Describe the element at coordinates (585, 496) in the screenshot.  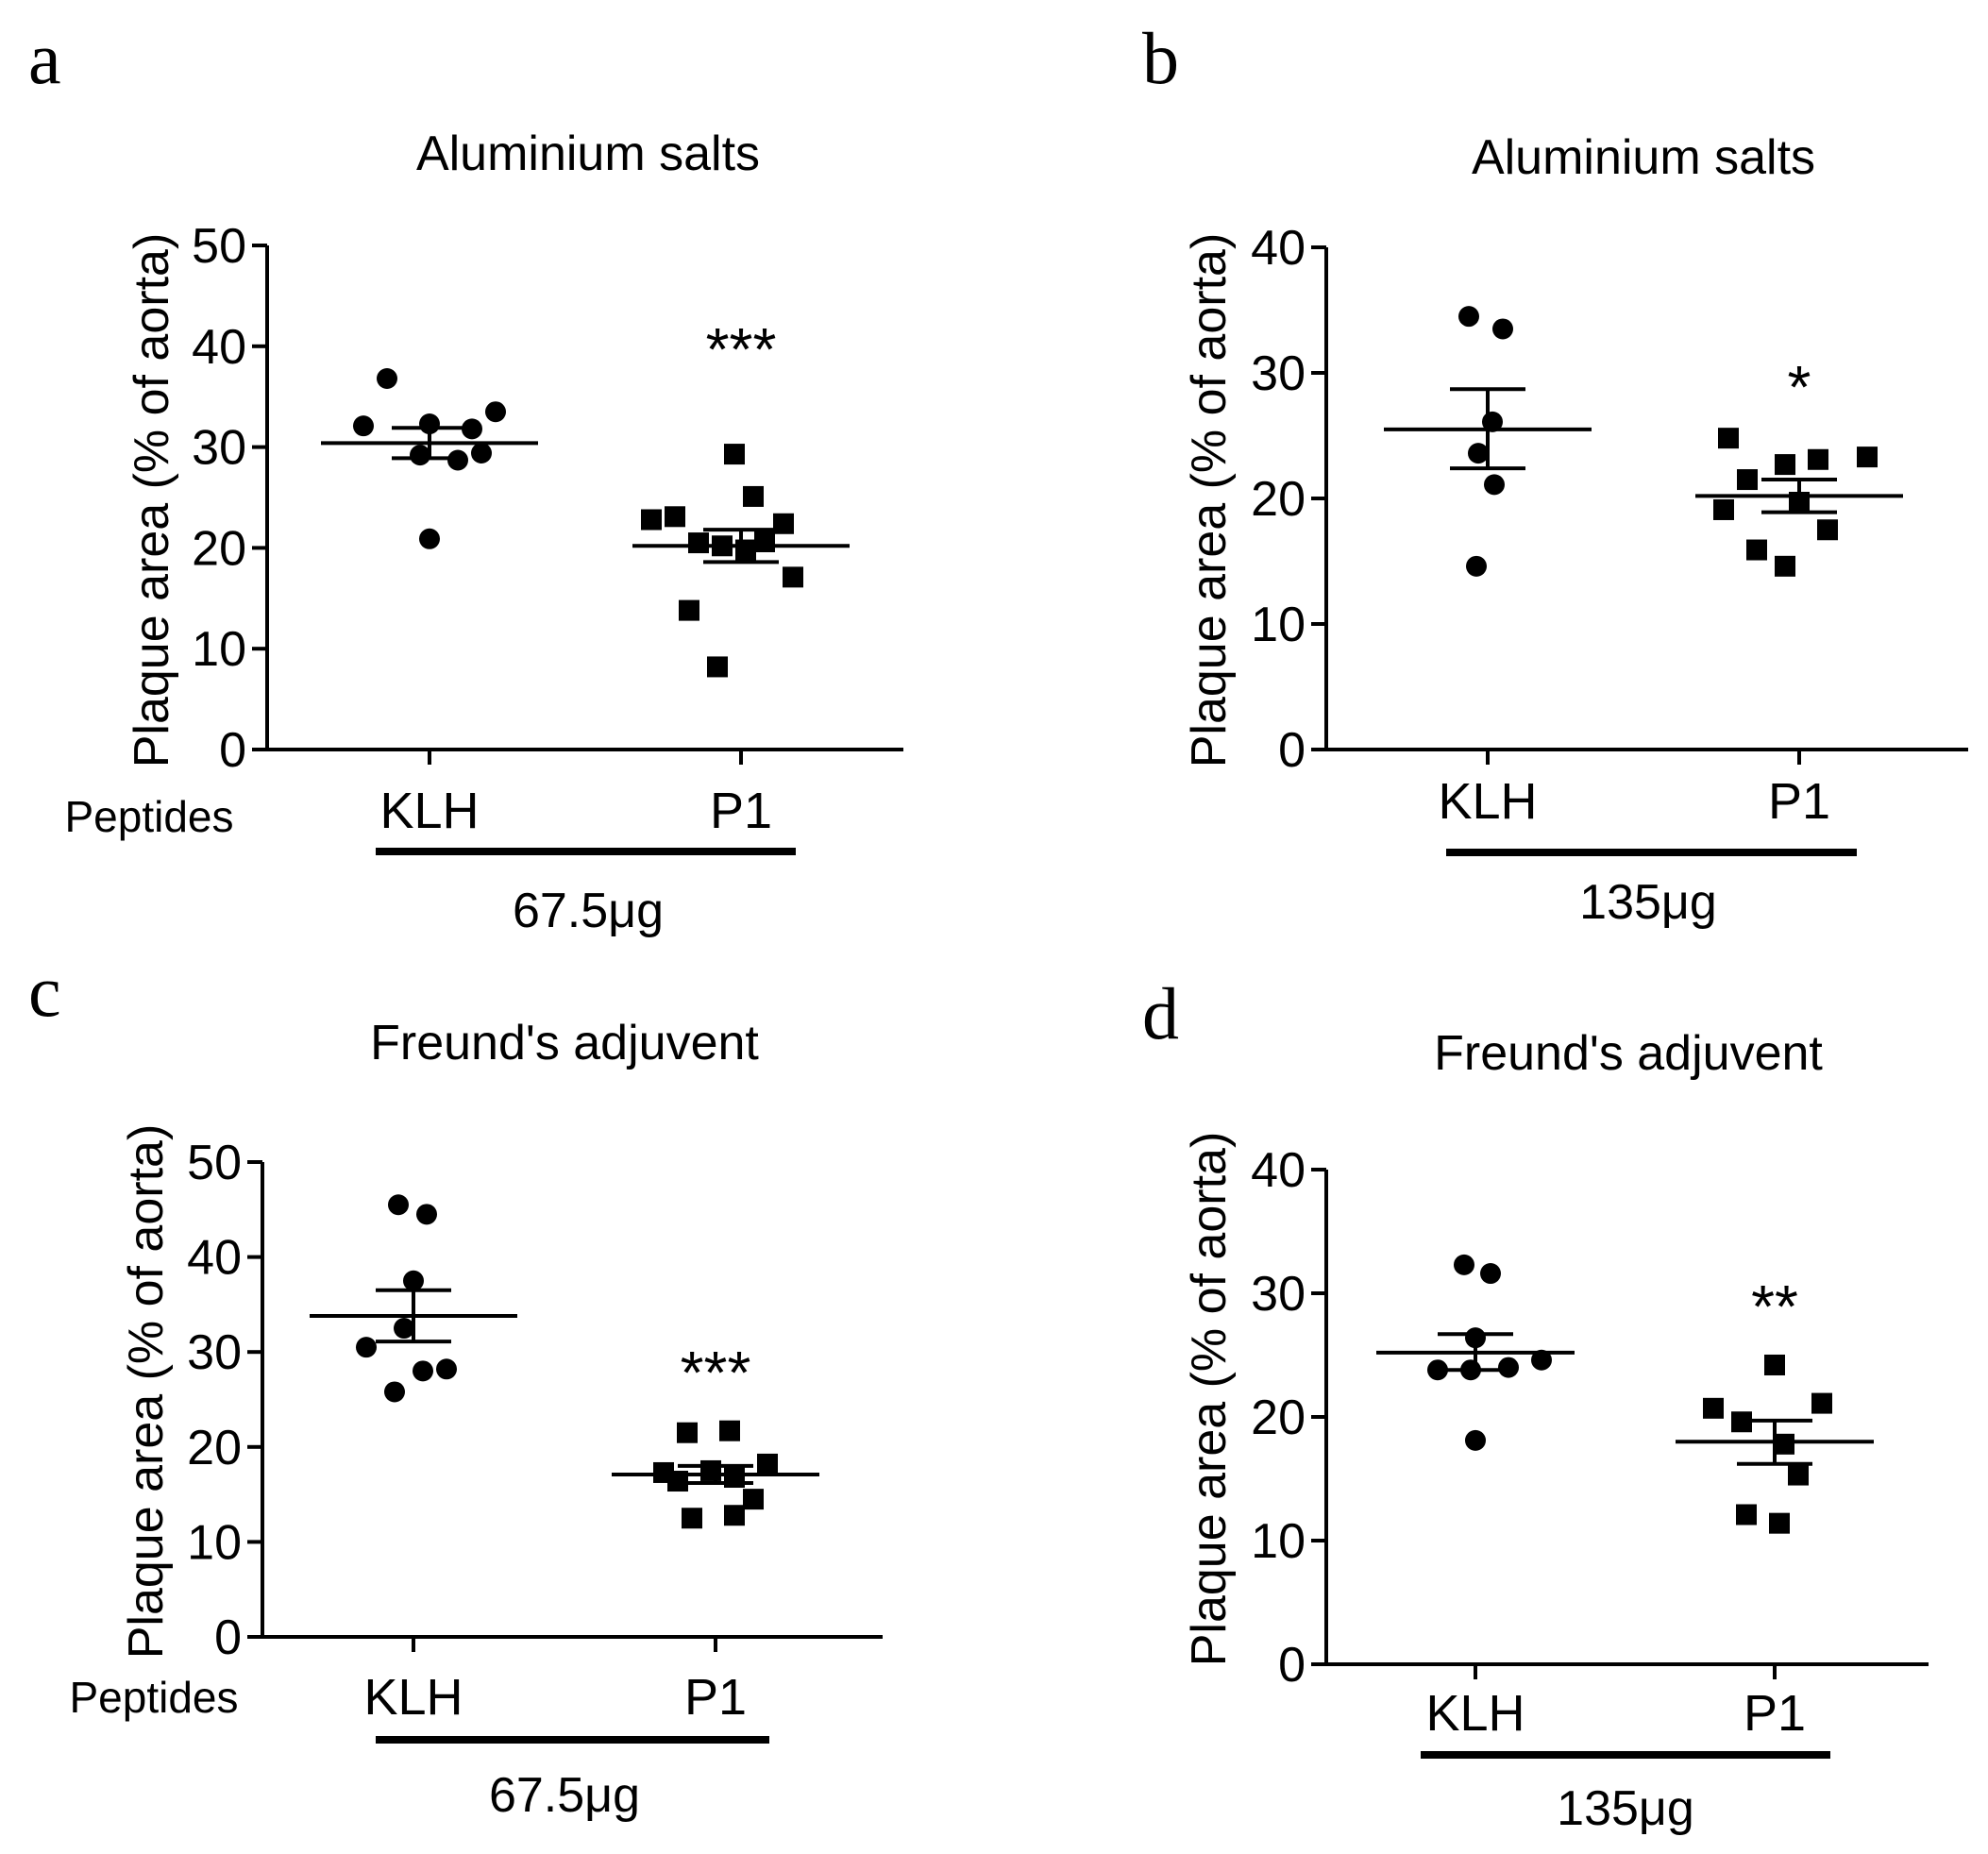
I see `data-marks: ***` at that location.